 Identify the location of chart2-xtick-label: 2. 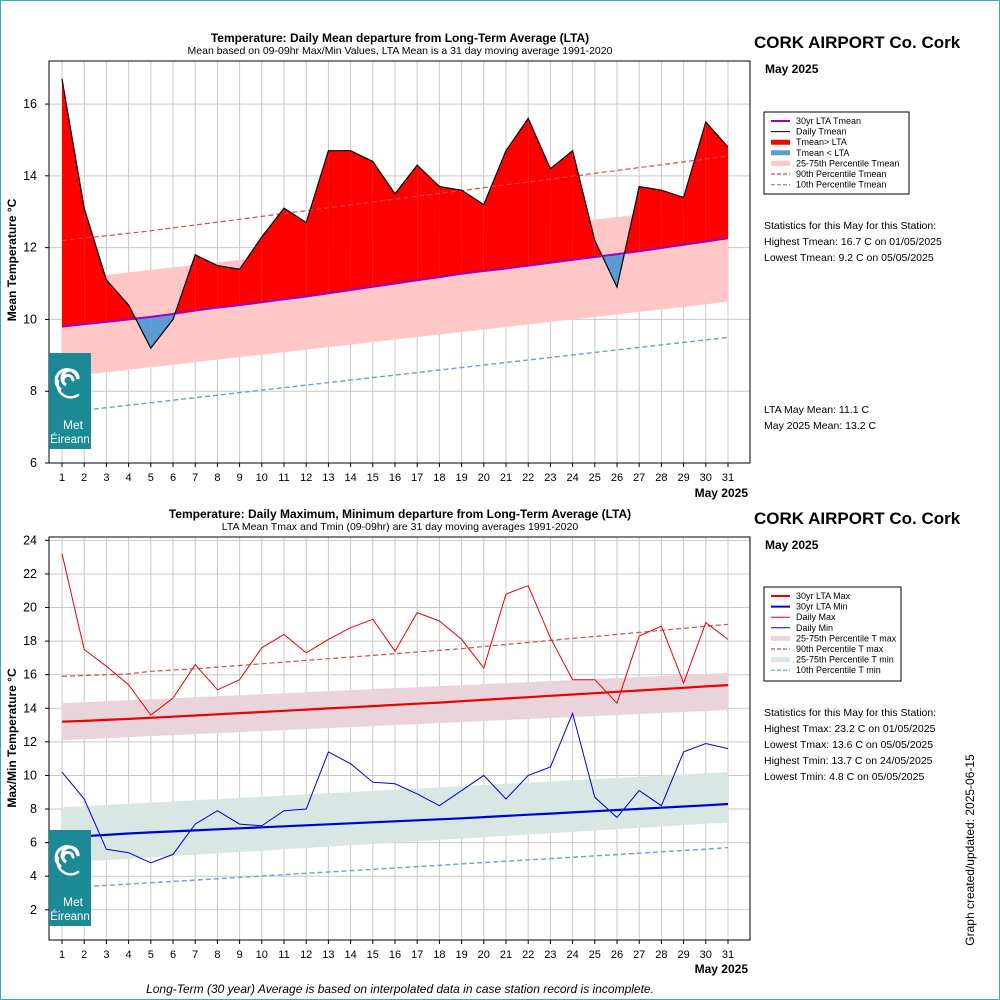
(84, 955).